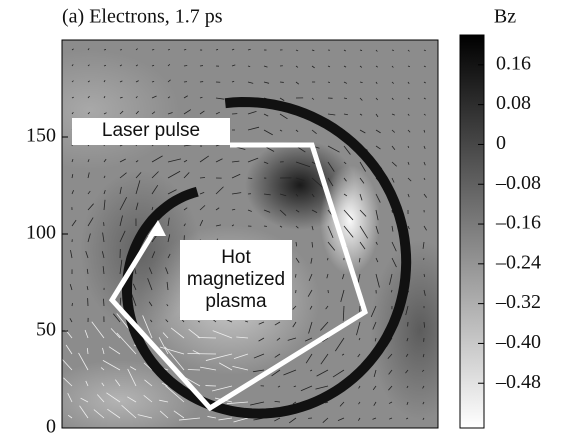 The image size is (565, 438). What do you see at coordinates (151, 130) in the screenshot?
I see `annotation: Laser pulse` at bounding box center [151, 130].